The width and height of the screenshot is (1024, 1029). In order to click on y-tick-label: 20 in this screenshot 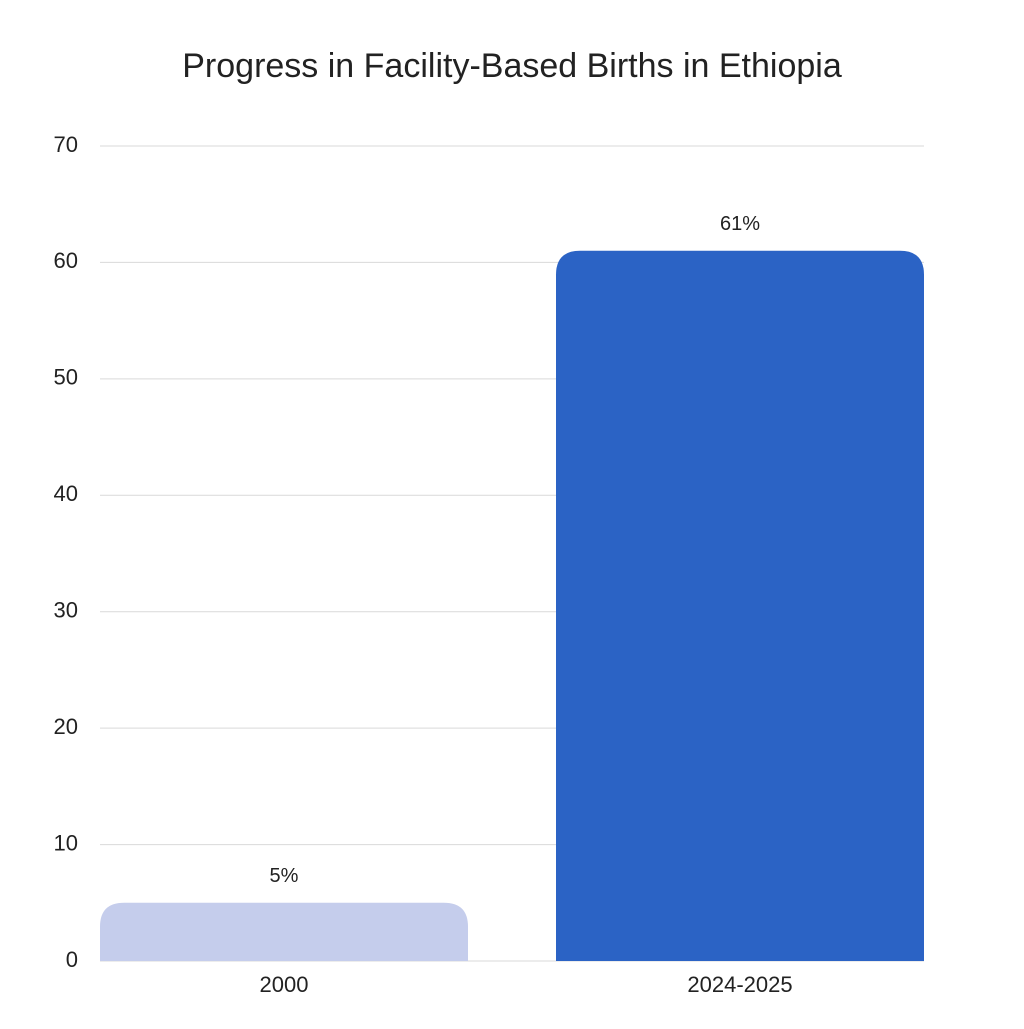, I will do `click(66, 726)`.